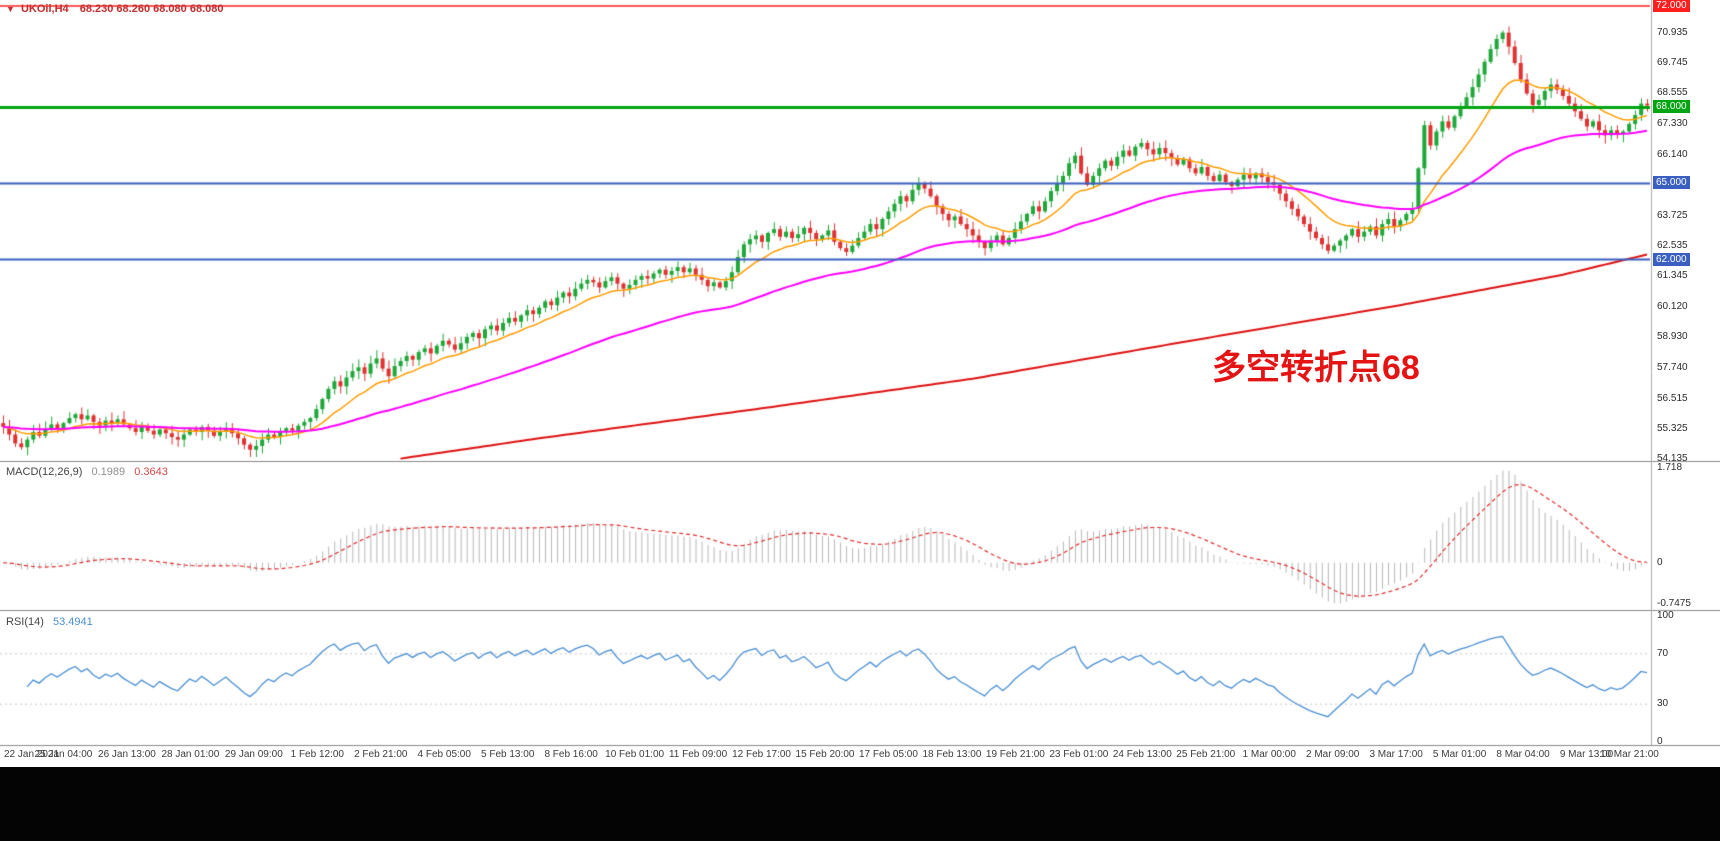  Describe the element at coordinates (44, 472) in the screenshot. I see `macd-name: MACD(12,26,9)` at that location.